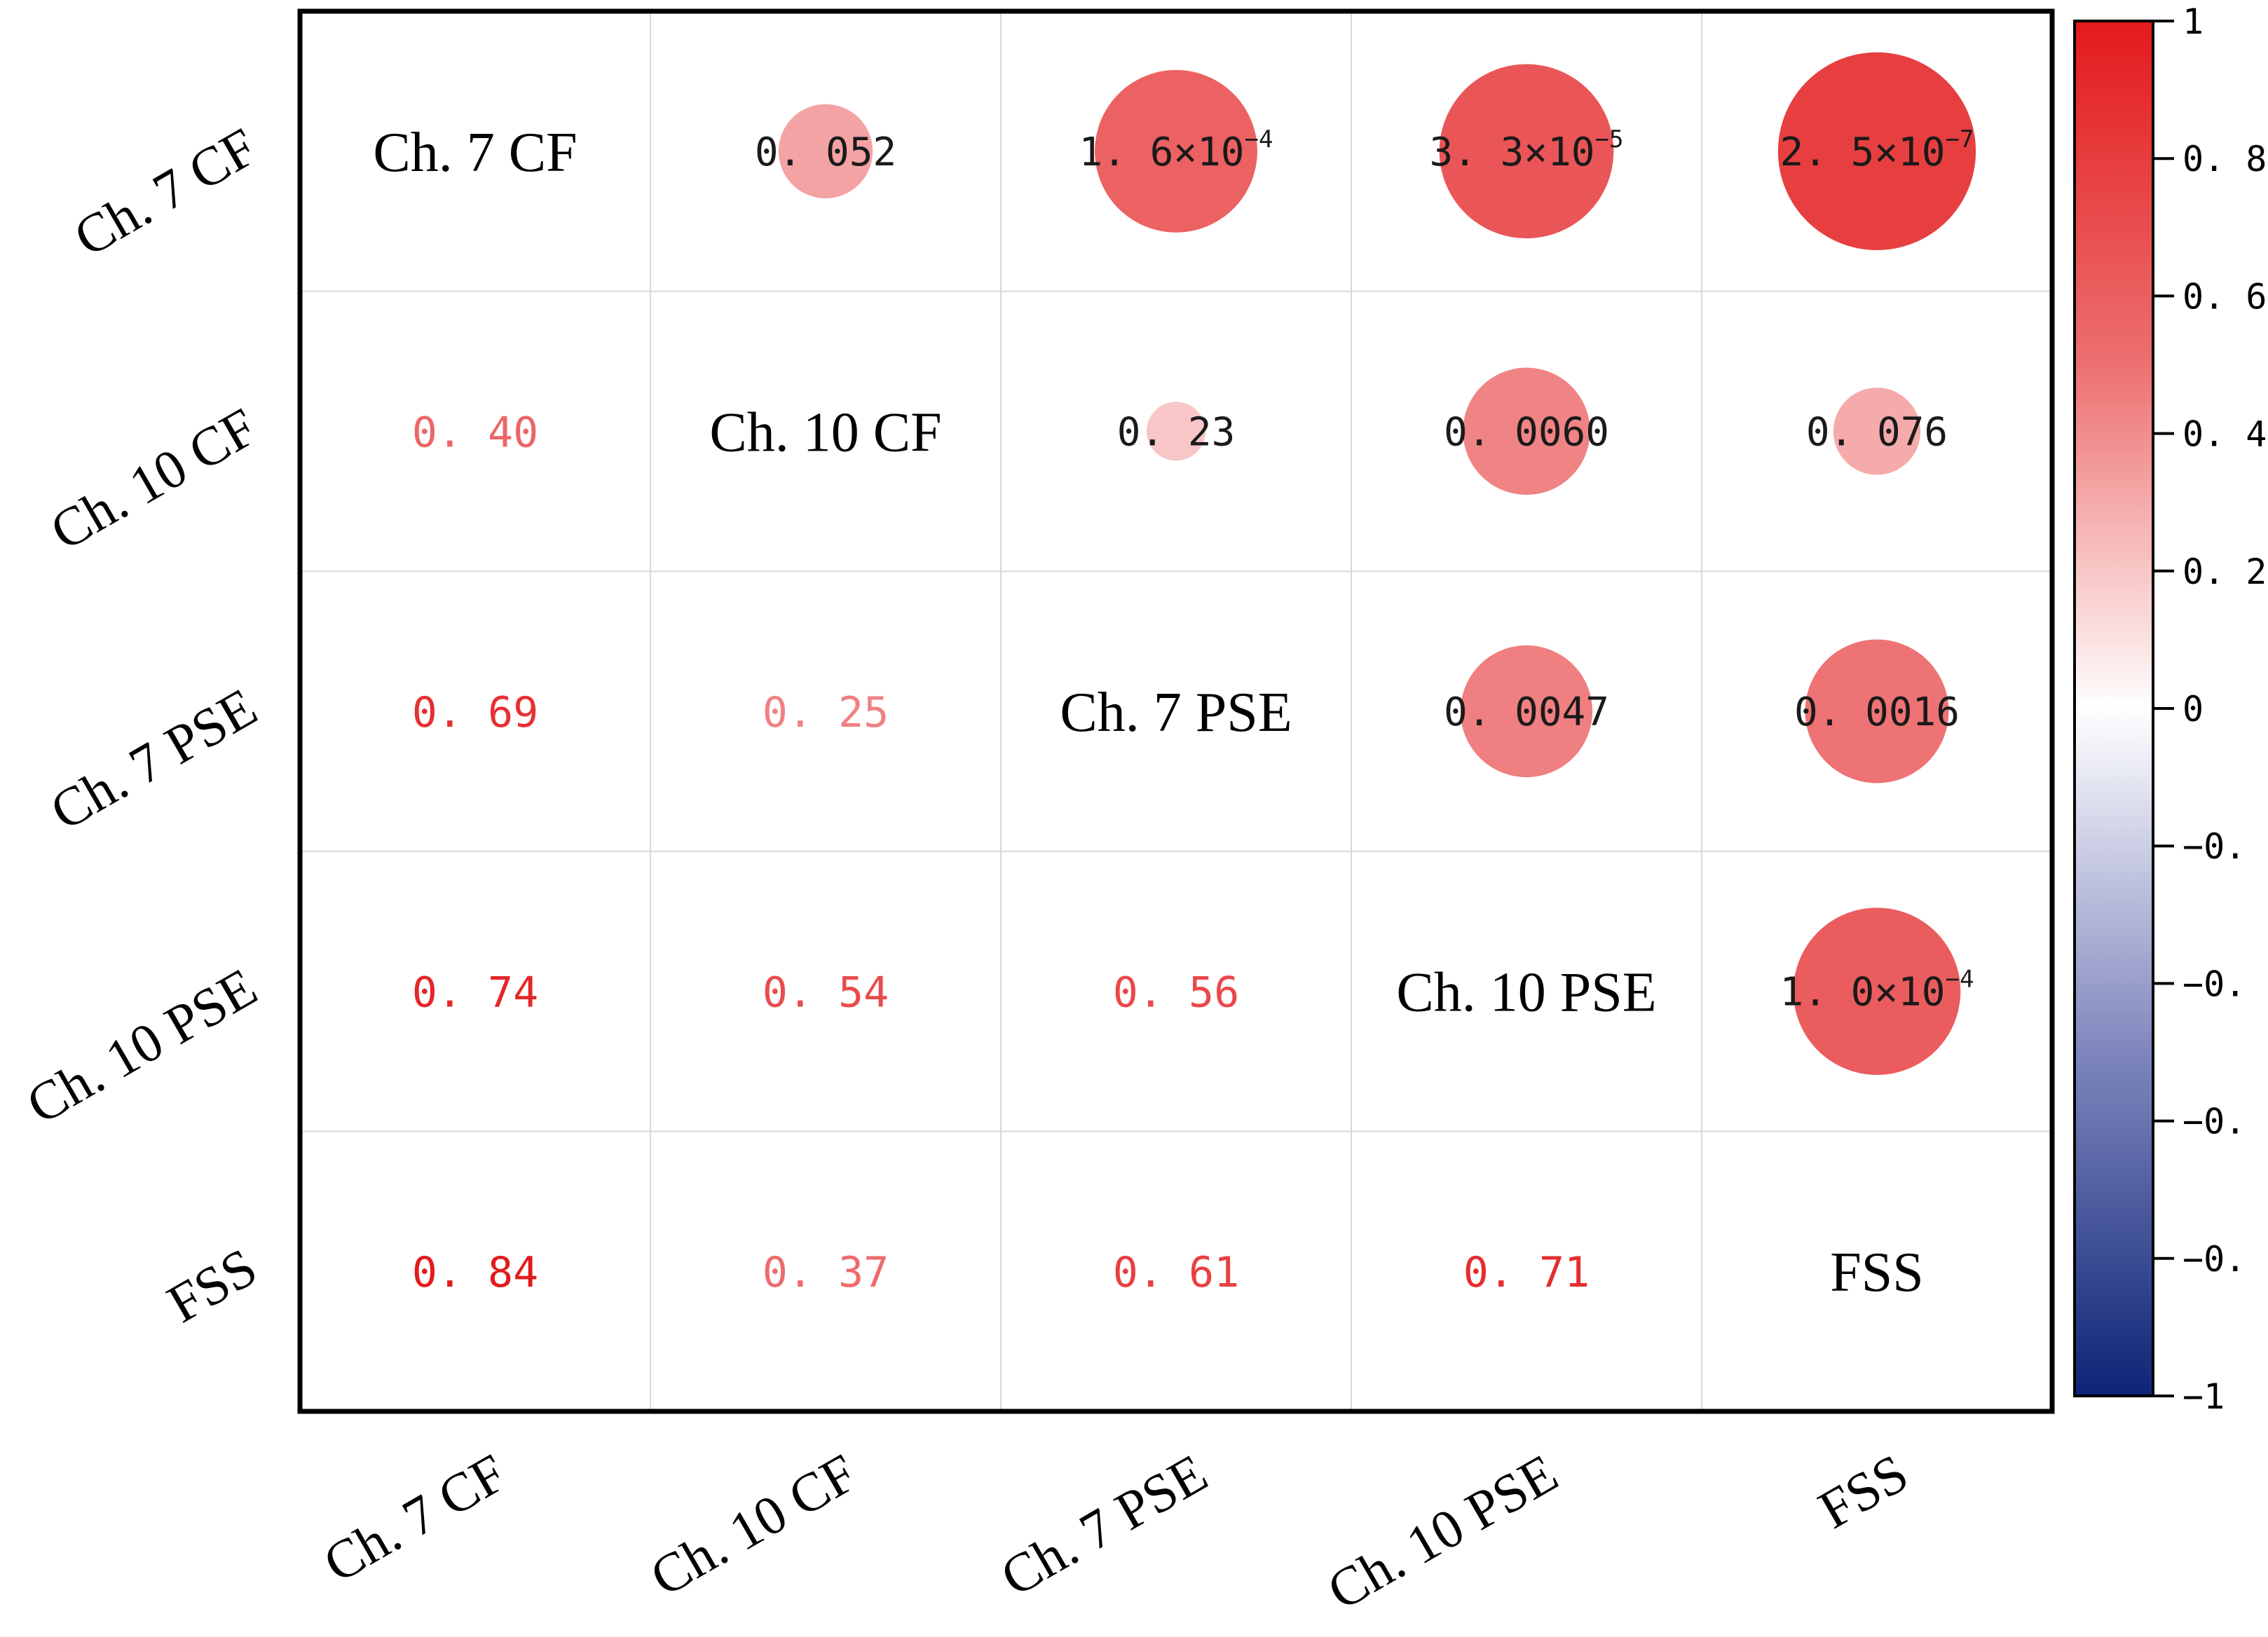 This screenshot has height=1637, width=2268. I want to click on p-value-ch-10-cf-ch-10-pse: 0. 0060, so click(1527, 432).